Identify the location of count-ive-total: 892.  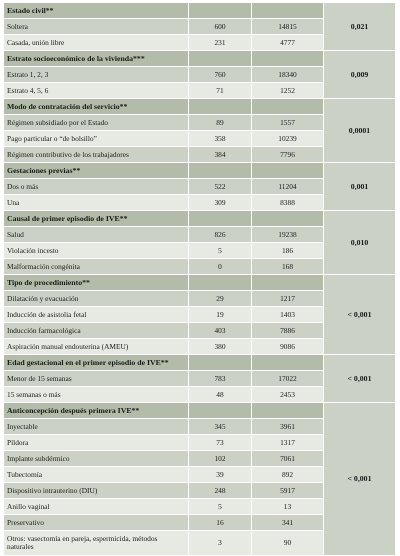
(287, 474).